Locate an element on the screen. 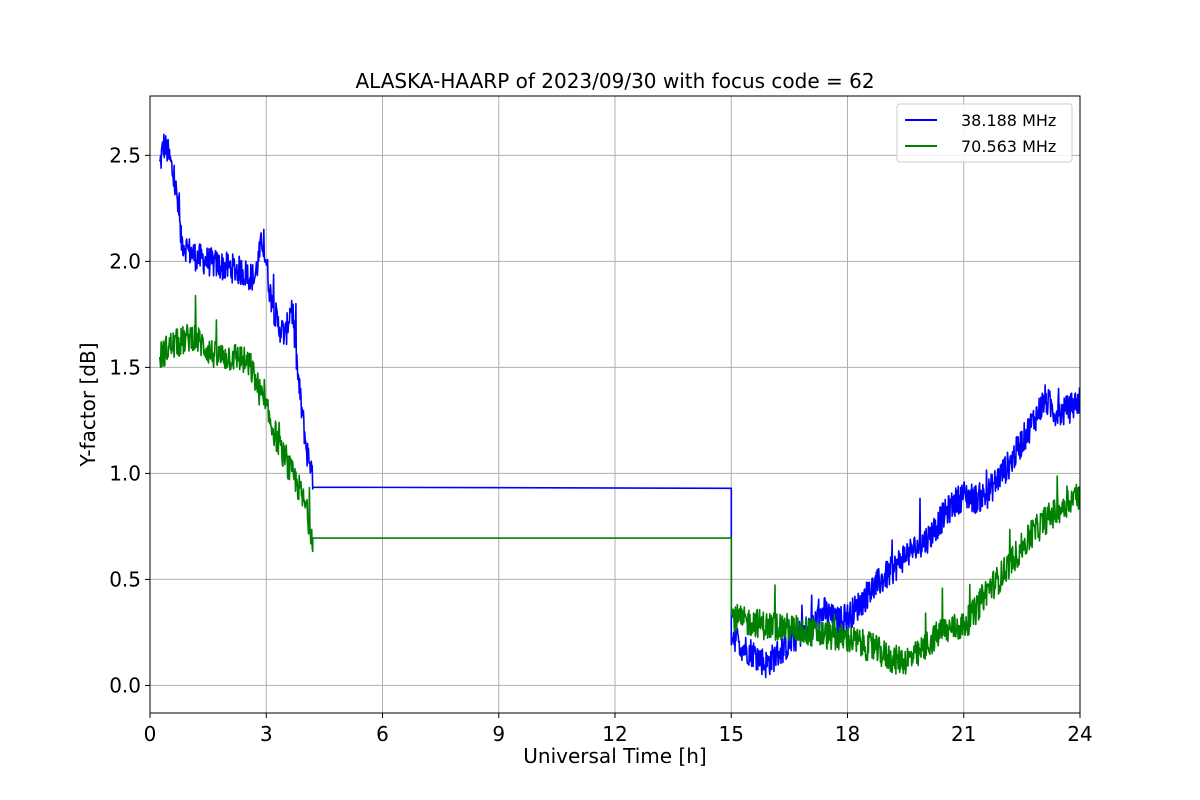  x-axis-label: Universal Time [h] is located at coordinates (614, 756).